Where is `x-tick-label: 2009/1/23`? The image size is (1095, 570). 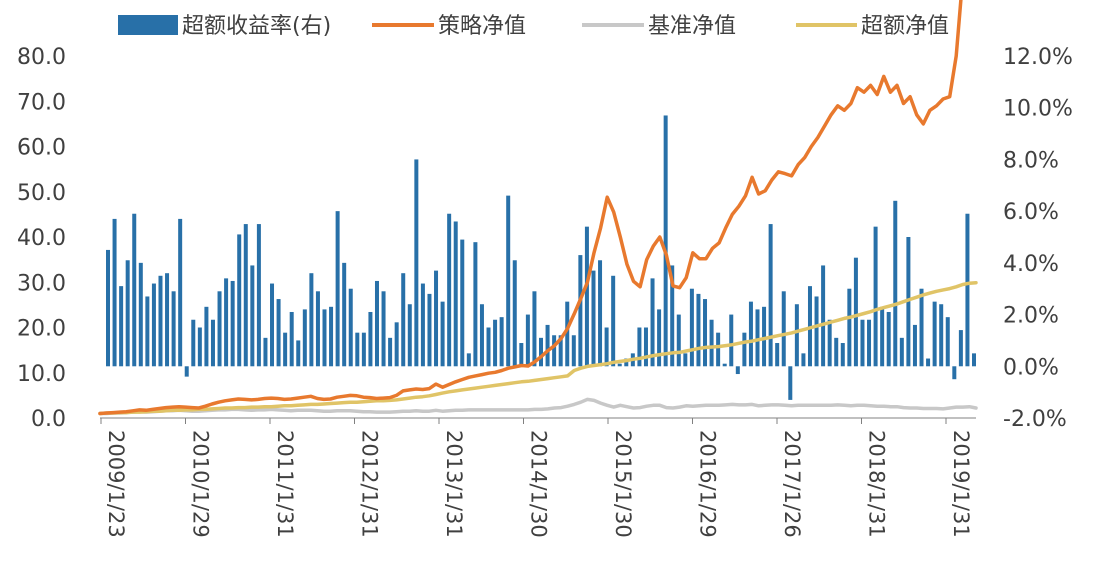 x-tick-label: 2009/1/23 is located at coordinates (116, 484).